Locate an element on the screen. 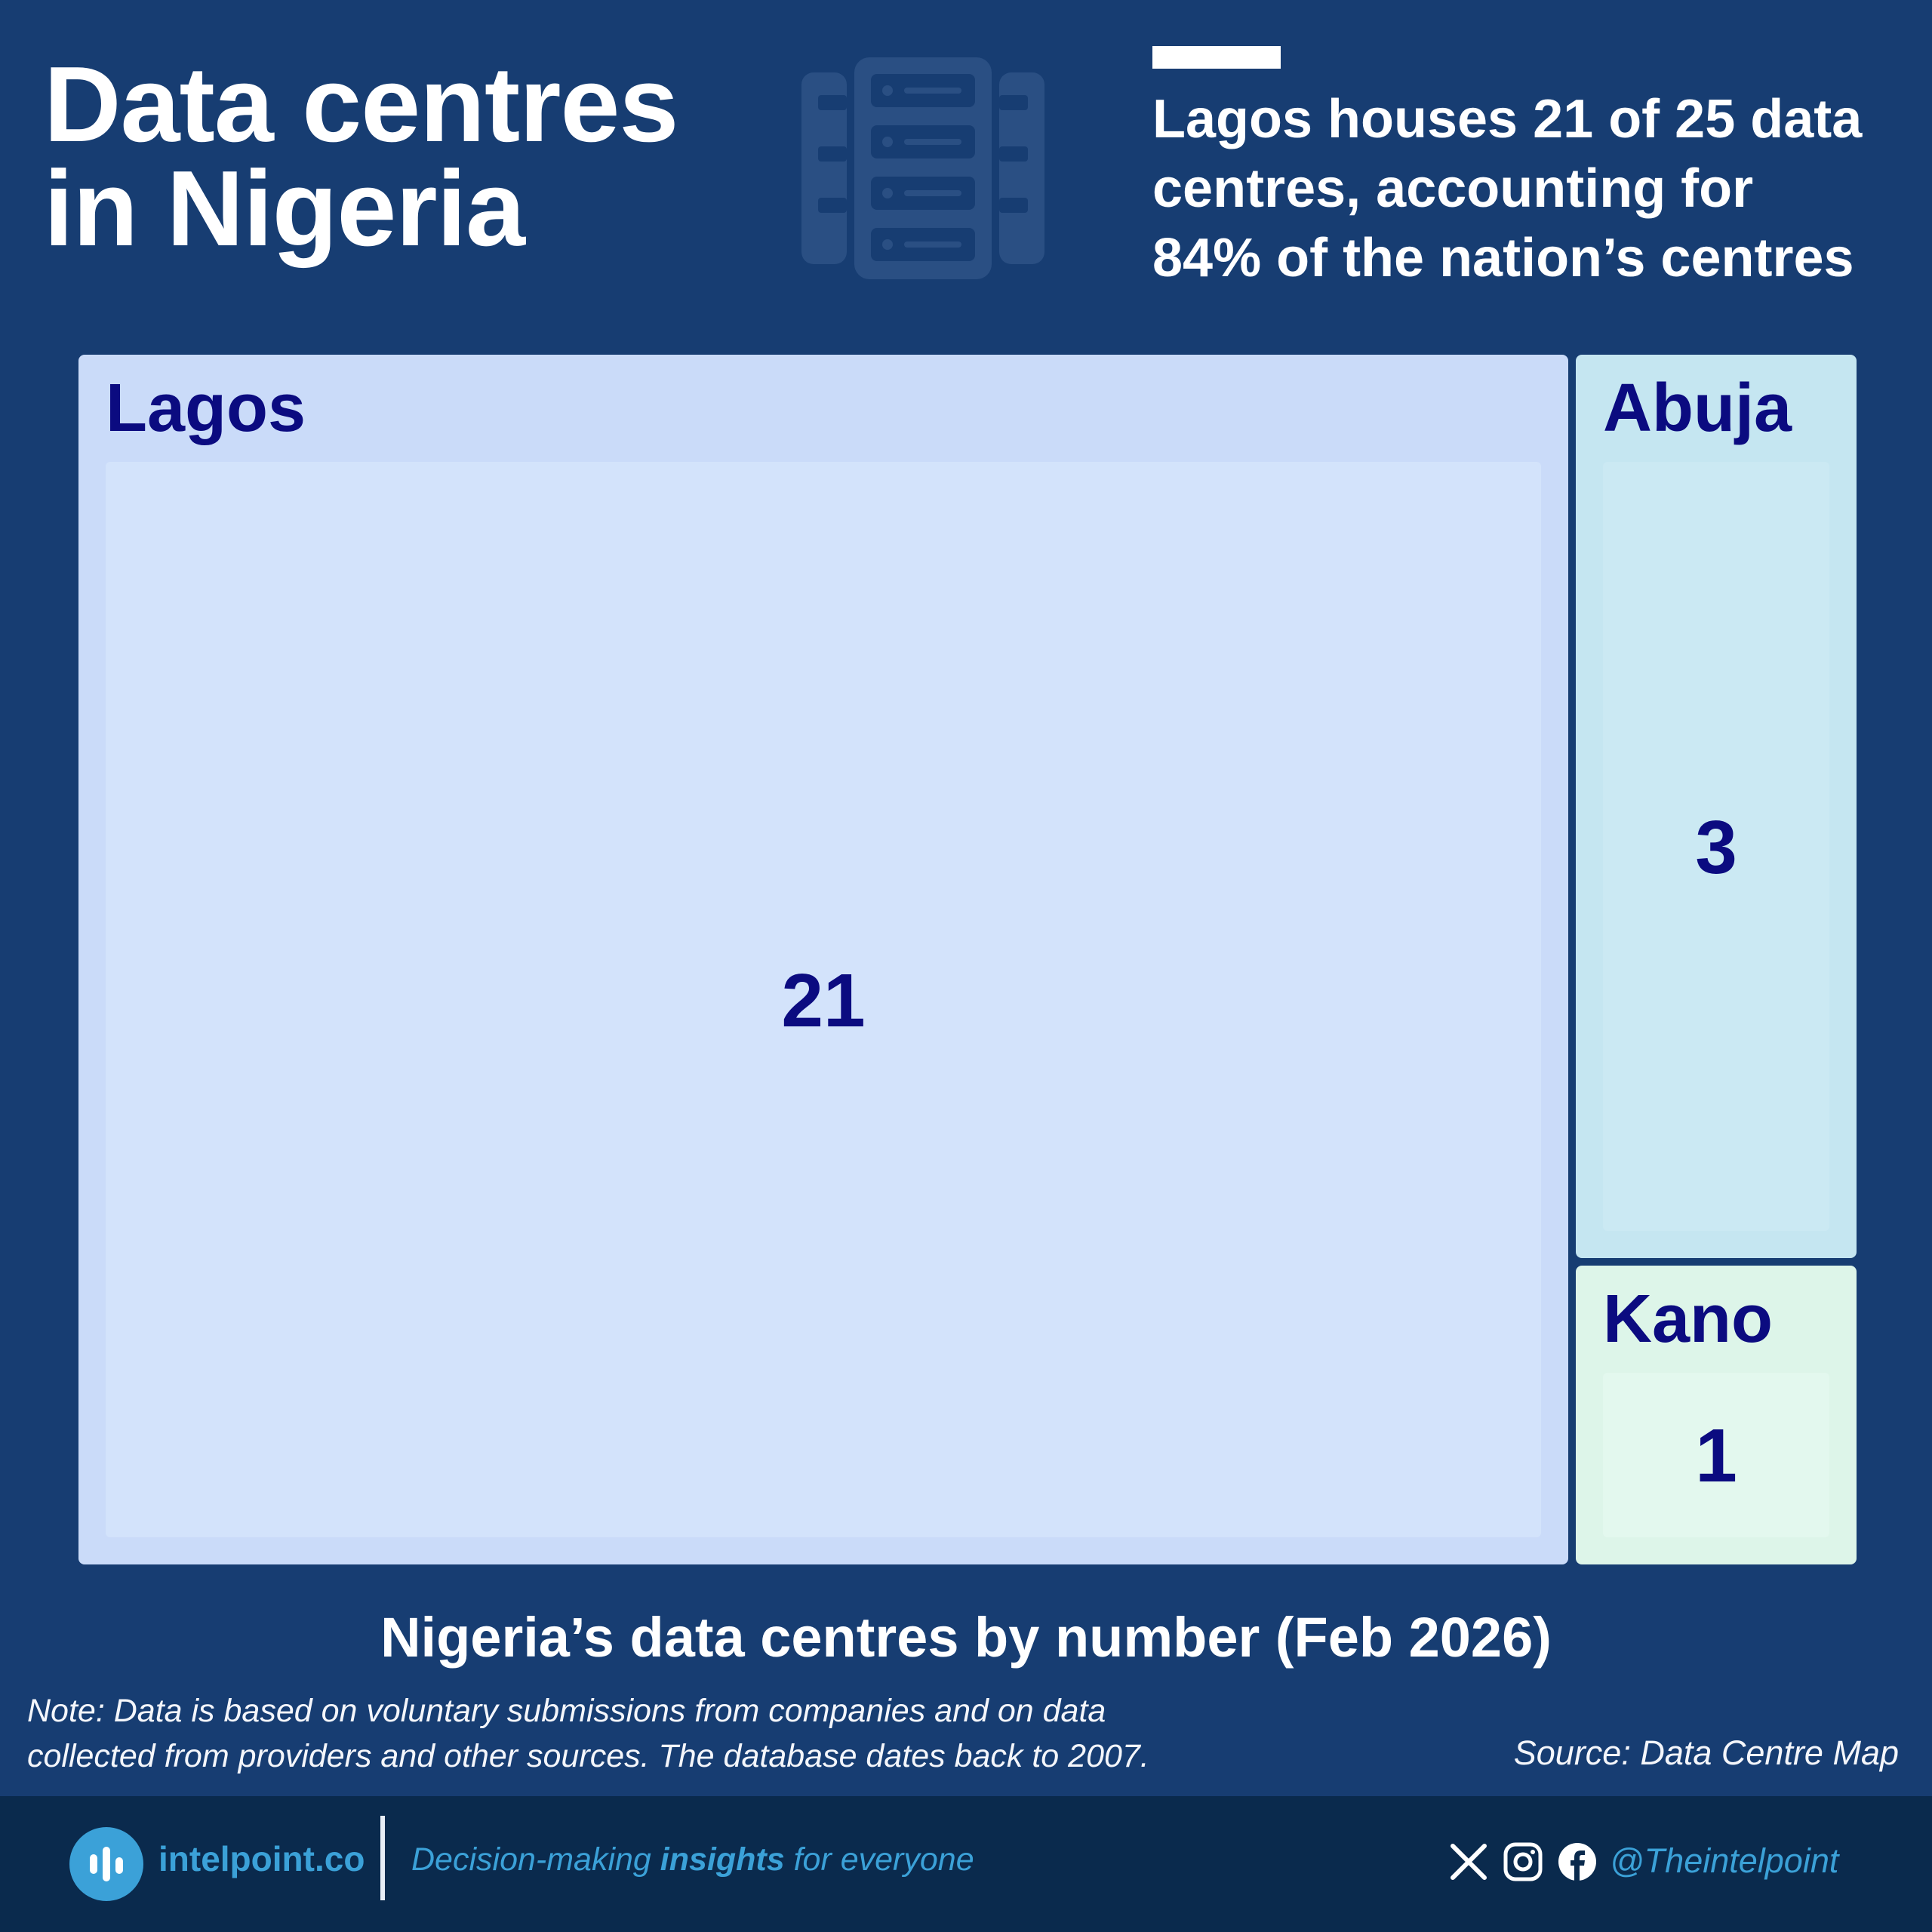 Image resolution: width=1932 pixels, height=1932 pixels. treemap-value-abuja: 3 is located at coordinates (1716, 847).